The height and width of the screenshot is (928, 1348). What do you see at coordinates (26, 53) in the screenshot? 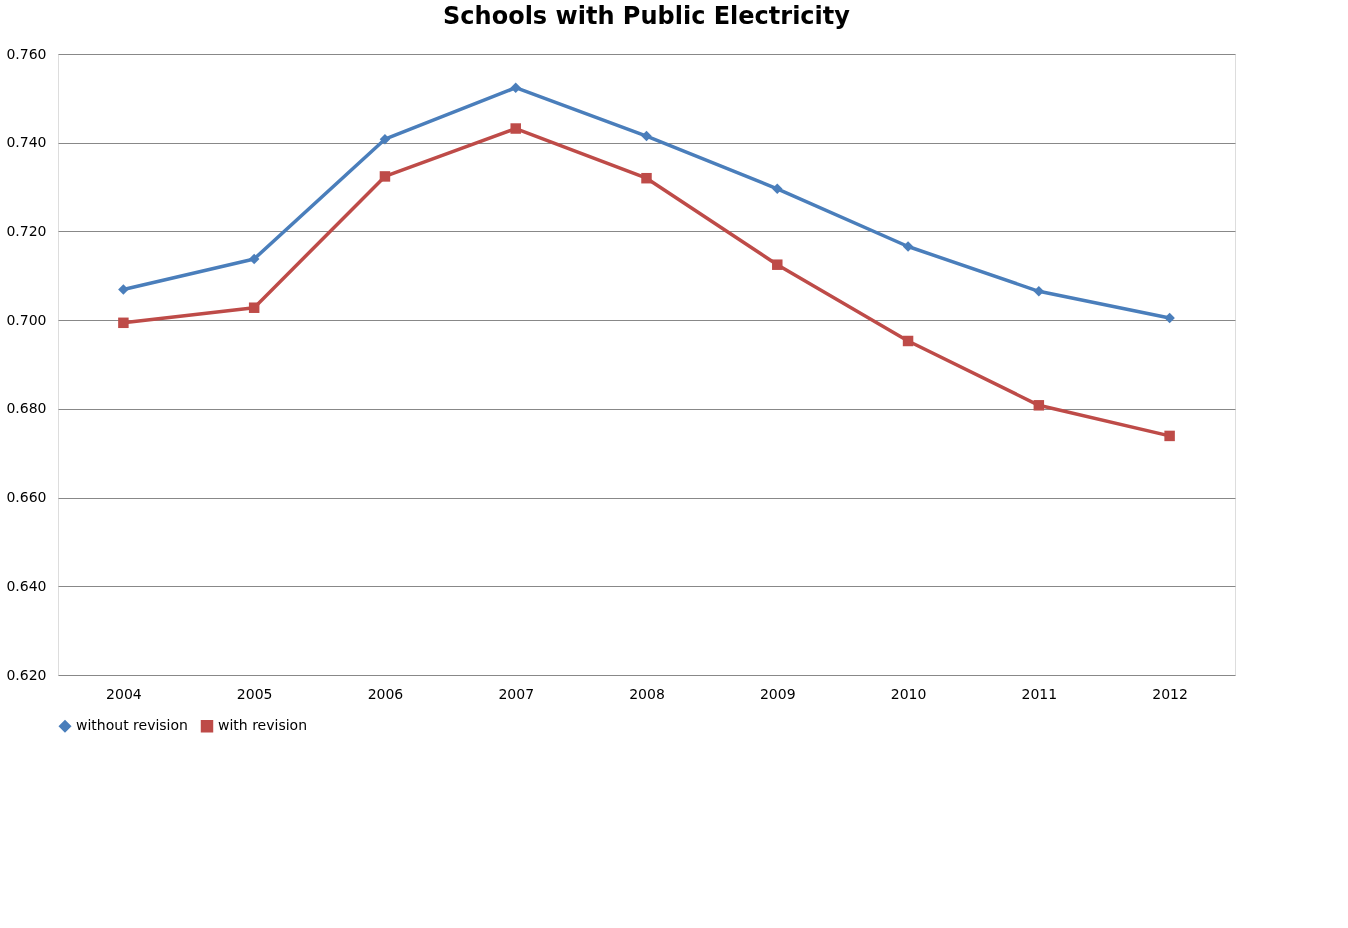
I see `y-tick-label: 0.760` at bounding box center [26, 53].